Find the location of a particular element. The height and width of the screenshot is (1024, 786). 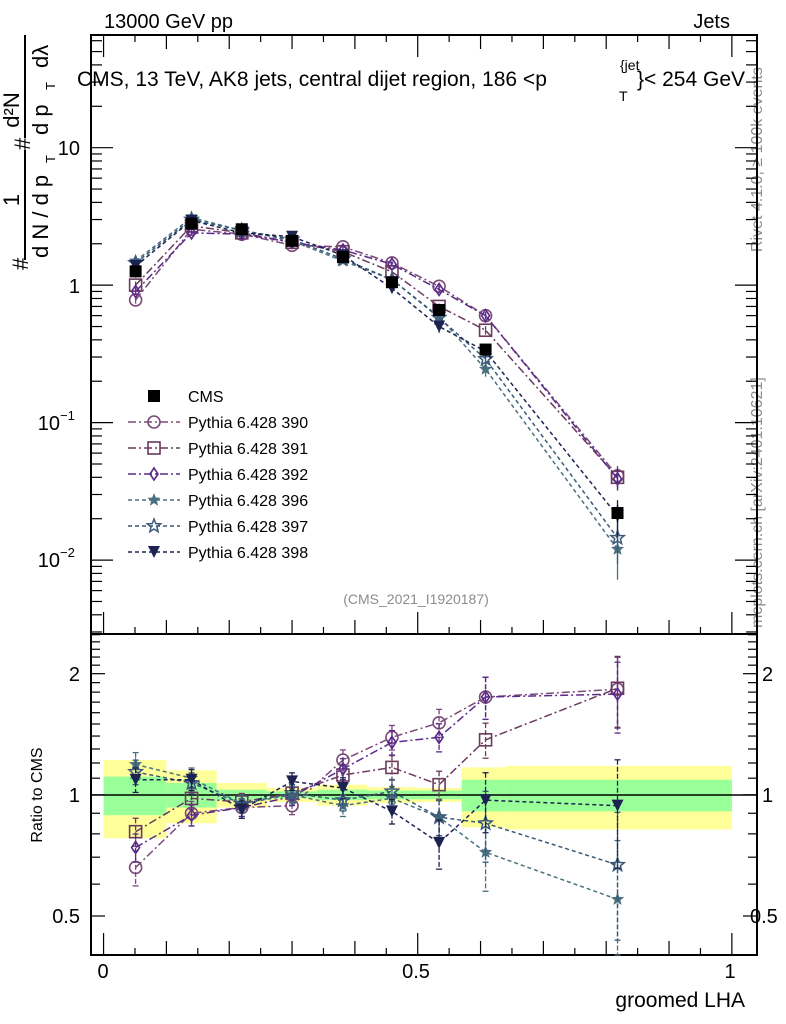

ylabel-den-2-tail: dλ is located at coordinates (40, 56).